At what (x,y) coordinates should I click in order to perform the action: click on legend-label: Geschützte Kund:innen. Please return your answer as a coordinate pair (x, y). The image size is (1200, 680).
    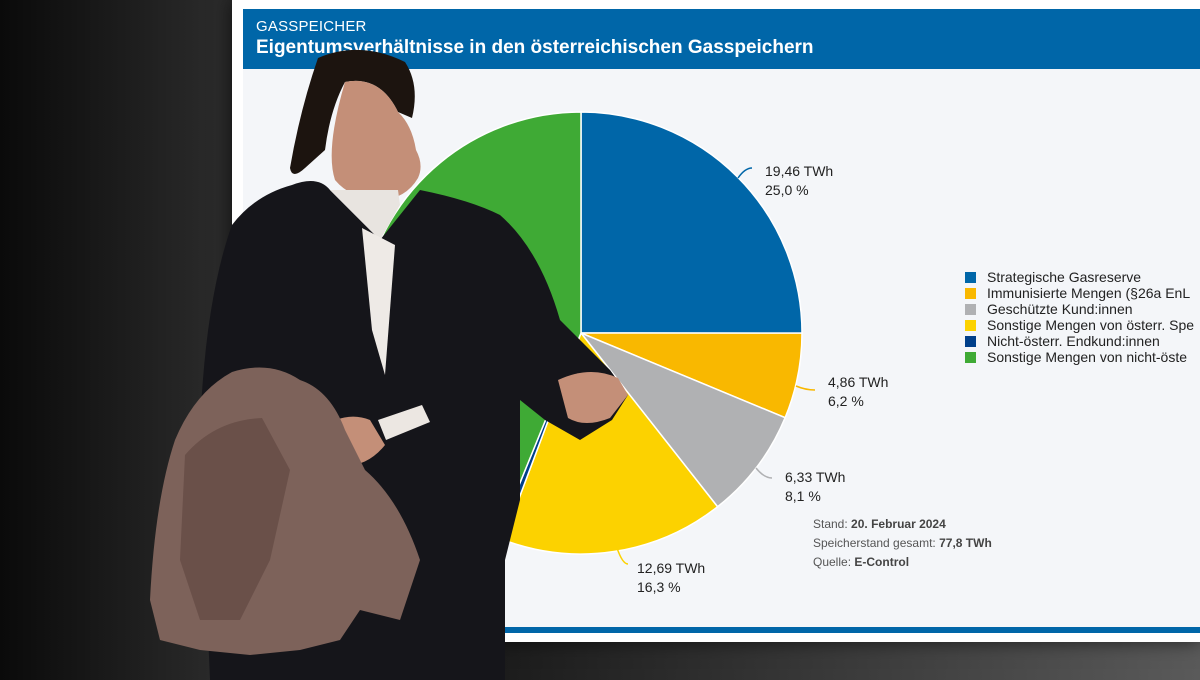
    Looking at the image, I should click on (1060, 309).